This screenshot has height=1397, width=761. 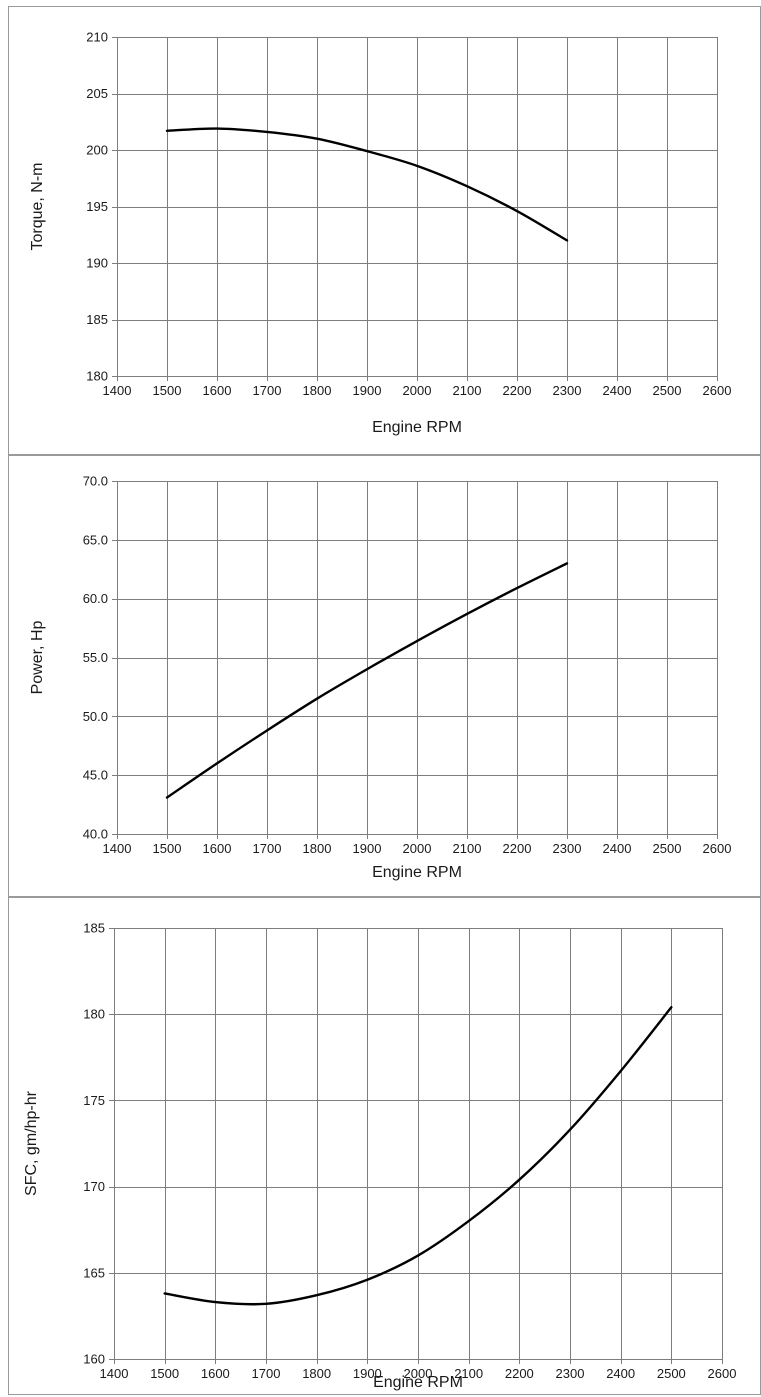 I want to click on y-axis-label: Power, Hp, so click(x=37, y=657).